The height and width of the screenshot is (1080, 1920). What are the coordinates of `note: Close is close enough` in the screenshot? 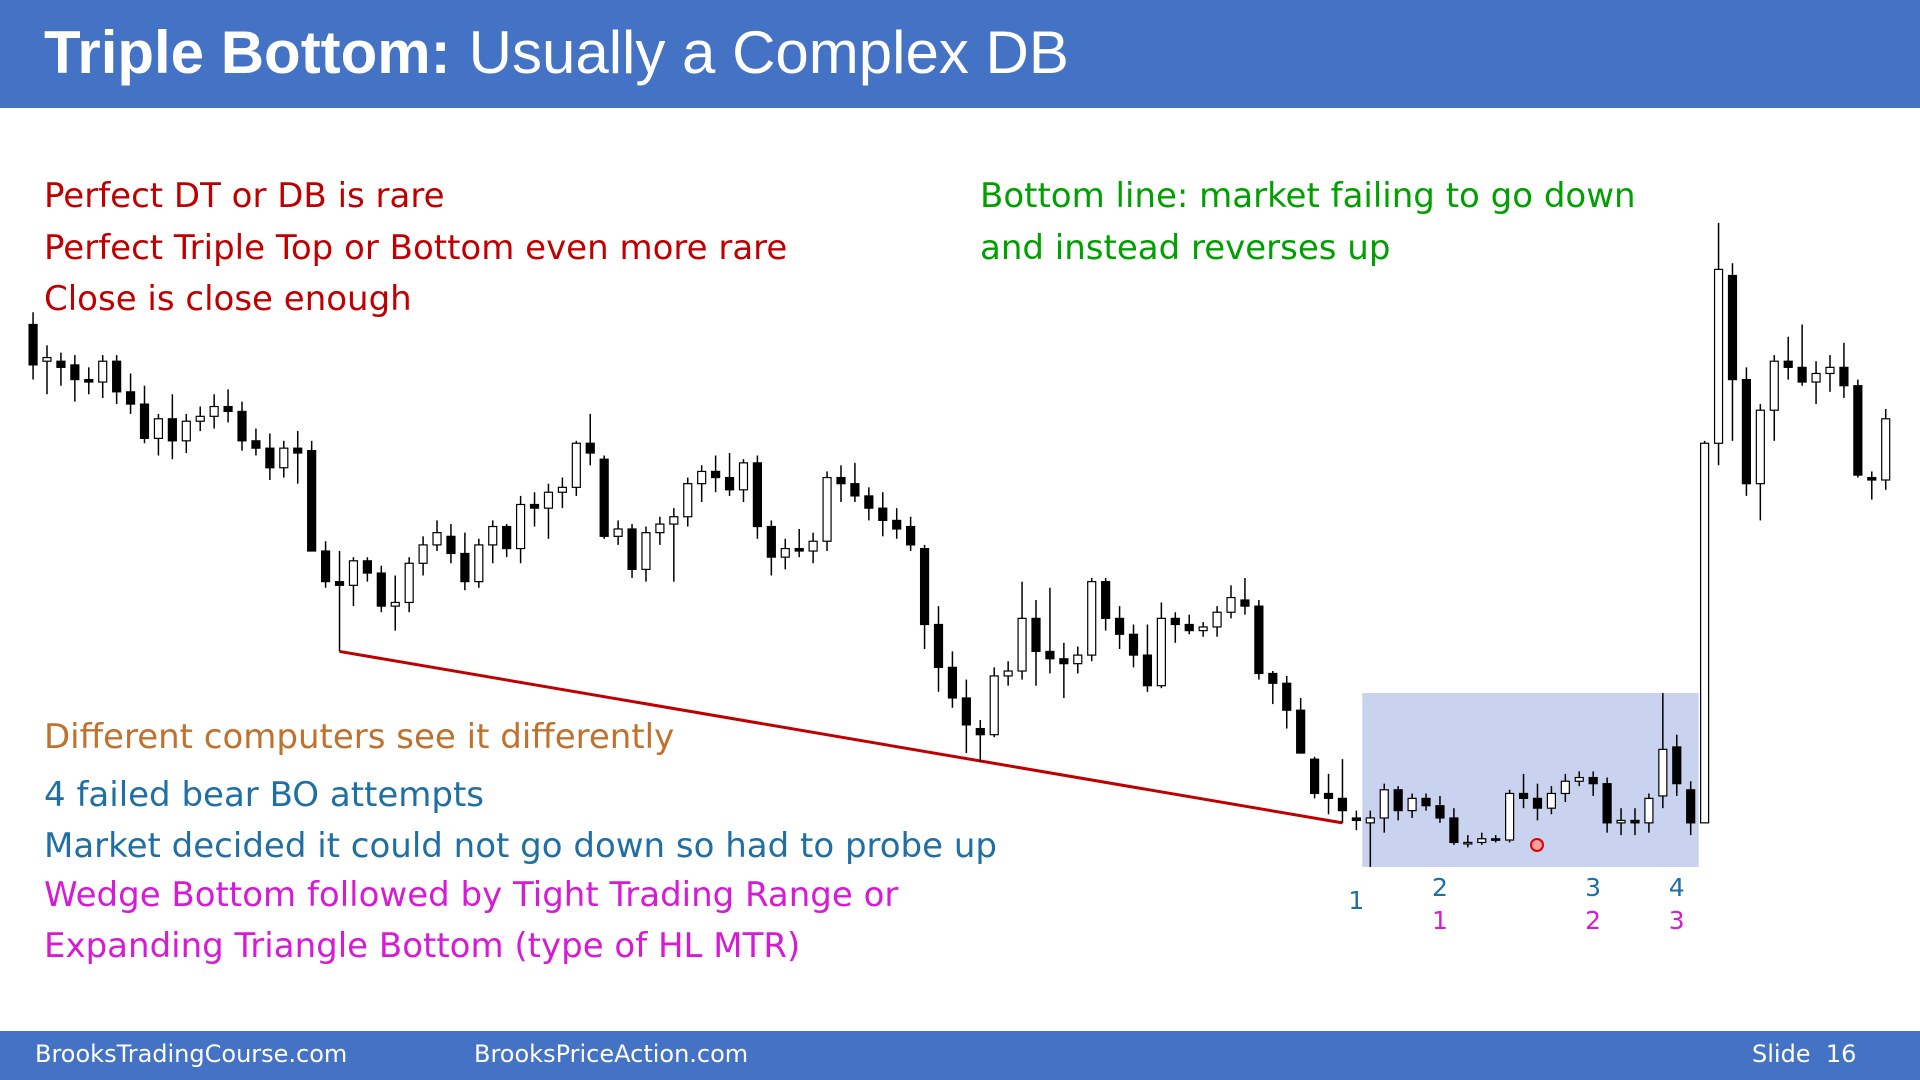 It's located at (228, 299).